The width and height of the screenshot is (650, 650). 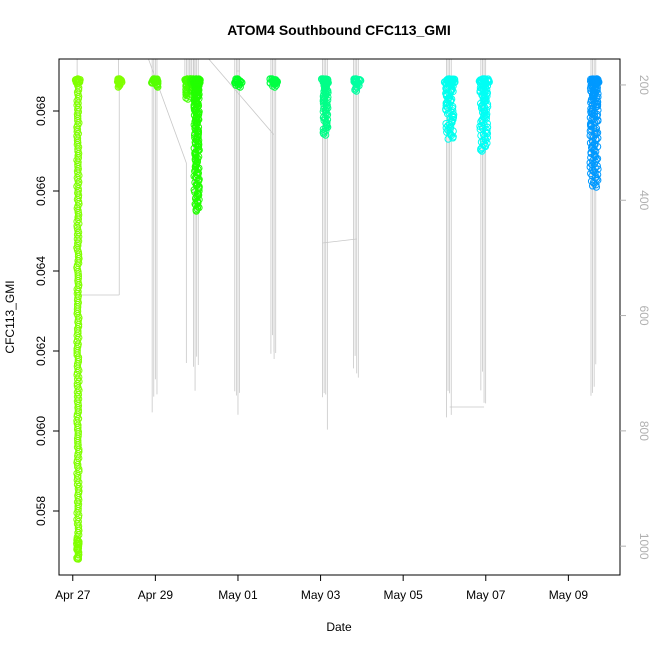 I want to click on x-tick-label: May 09, so click(x=569, y=595).